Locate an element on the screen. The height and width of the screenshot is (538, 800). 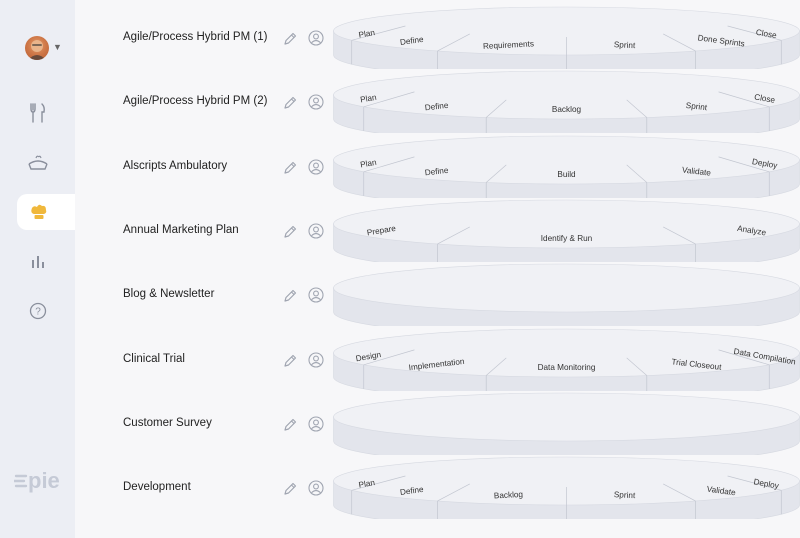
stage-disc: Plan Define Backlog Sprint Validate Deploy is located at coordinates (566, 493).